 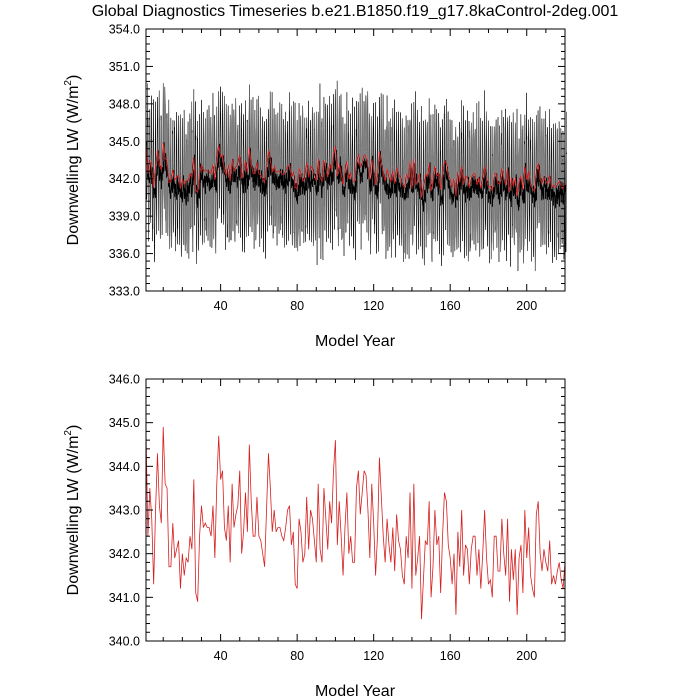 What do you see at coordinates (124, 217) in the screenshot?
I see `y-tick-label: 339.0` at bounding box center [124, 217].